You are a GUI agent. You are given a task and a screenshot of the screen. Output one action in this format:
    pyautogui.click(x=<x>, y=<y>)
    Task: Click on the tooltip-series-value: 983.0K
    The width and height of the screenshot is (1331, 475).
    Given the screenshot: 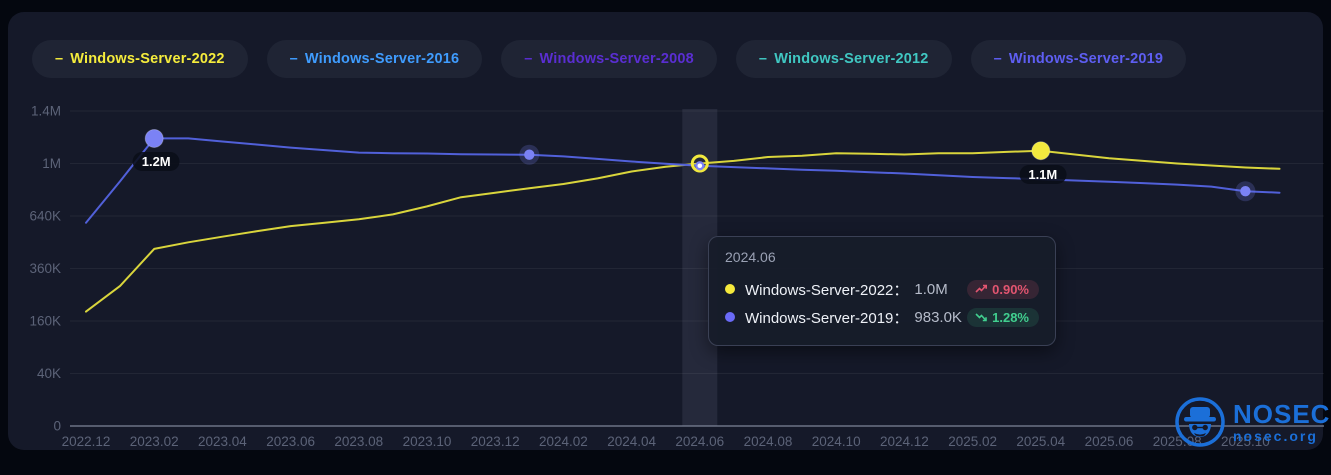 What is the action you would take?
    pyautogui.click(x=938, y=317)
    